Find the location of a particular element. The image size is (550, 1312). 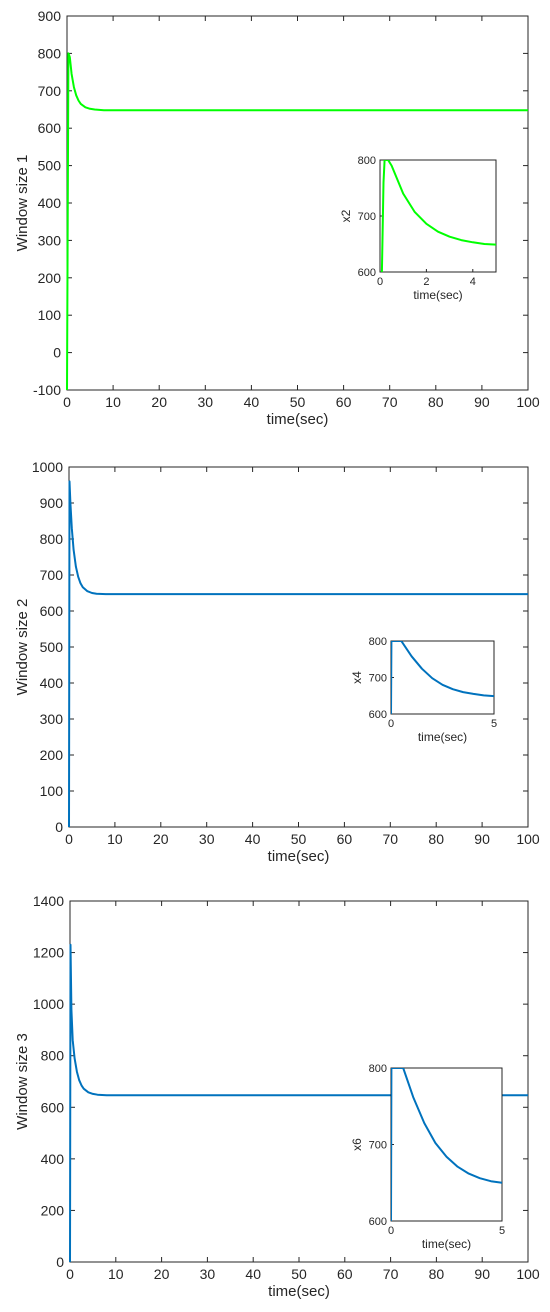

inset-panel: 0 5 600 700 800 time(sec) x4 is located at coordinates (423, 690).